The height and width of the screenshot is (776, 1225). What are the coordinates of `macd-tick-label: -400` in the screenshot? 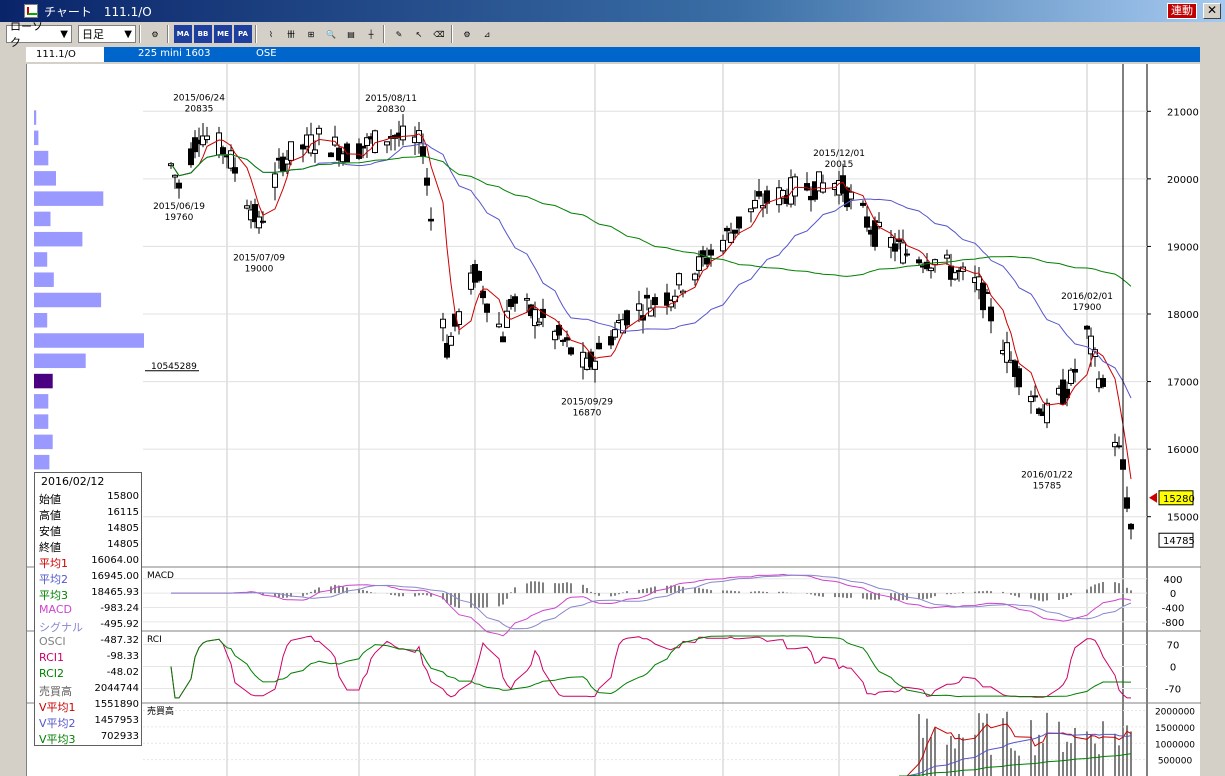 It's located at (1173, 608).